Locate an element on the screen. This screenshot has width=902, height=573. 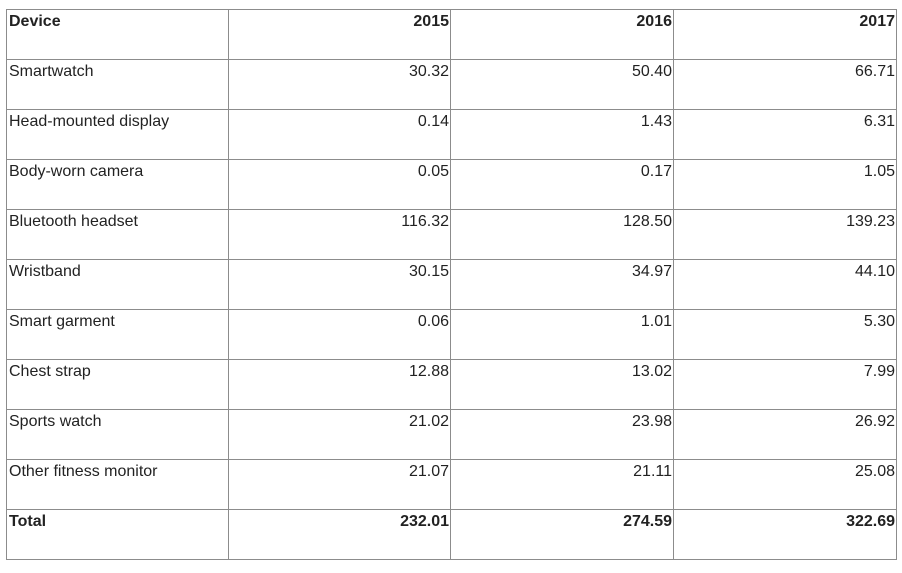
value-cell-2017: 26.92 is located at coordinates (785, 434).